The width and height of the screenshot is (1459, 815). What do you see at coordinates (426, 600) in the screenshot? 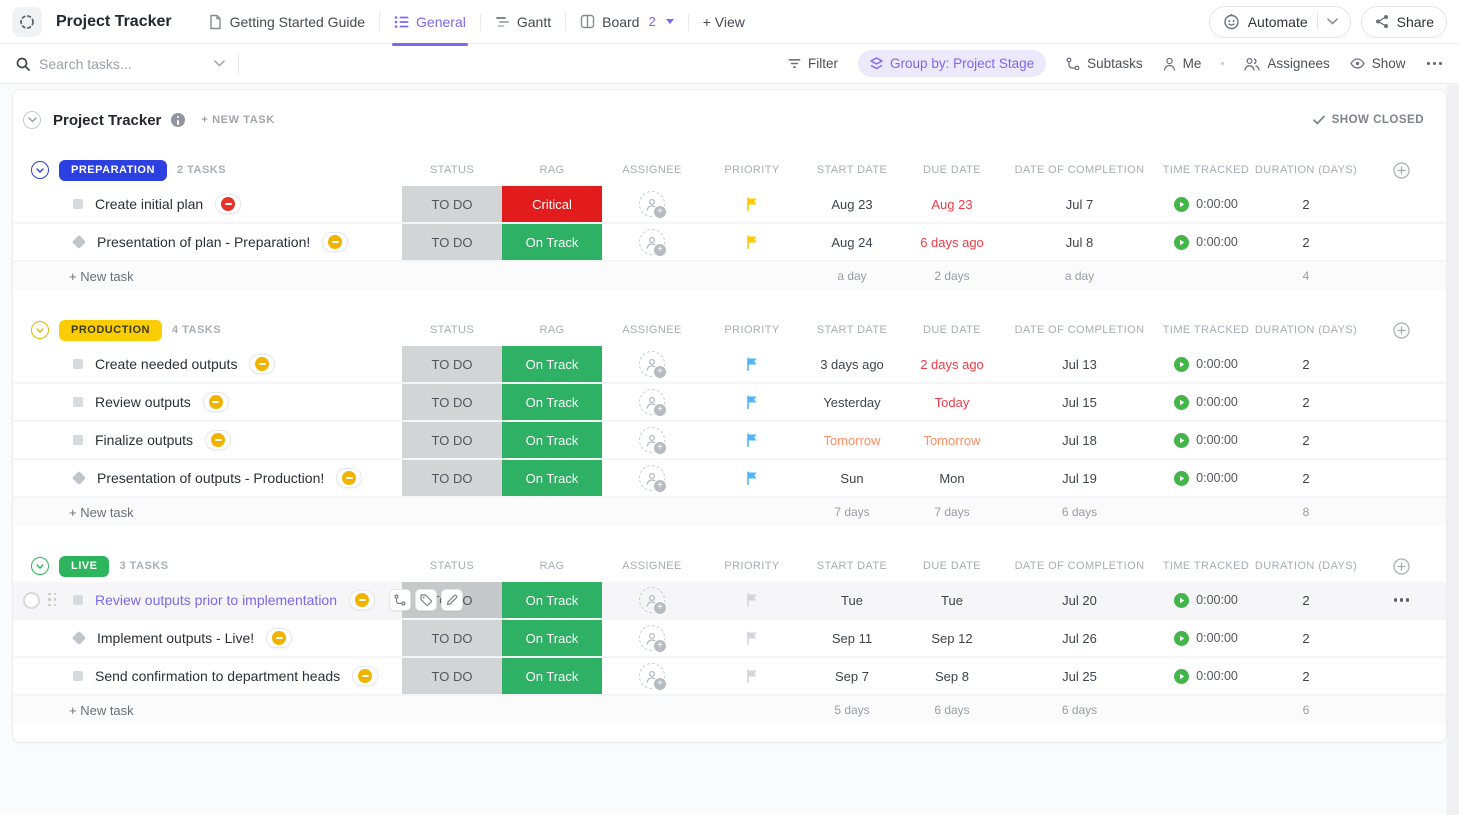
I see `add-tag-button` at bounding box center [426, 600].